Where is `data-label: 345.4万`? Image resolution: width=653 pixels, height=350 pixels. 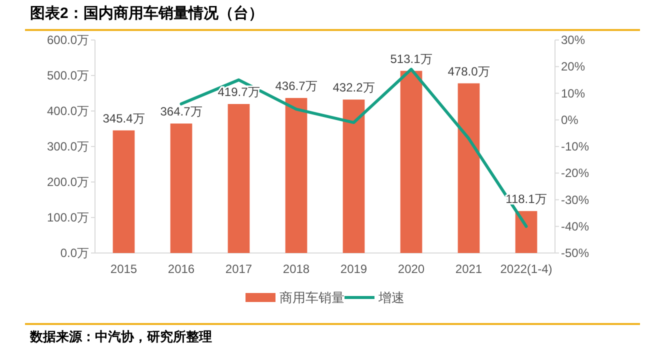
data-label: 345.4万 is located at coordinates (123, 118).